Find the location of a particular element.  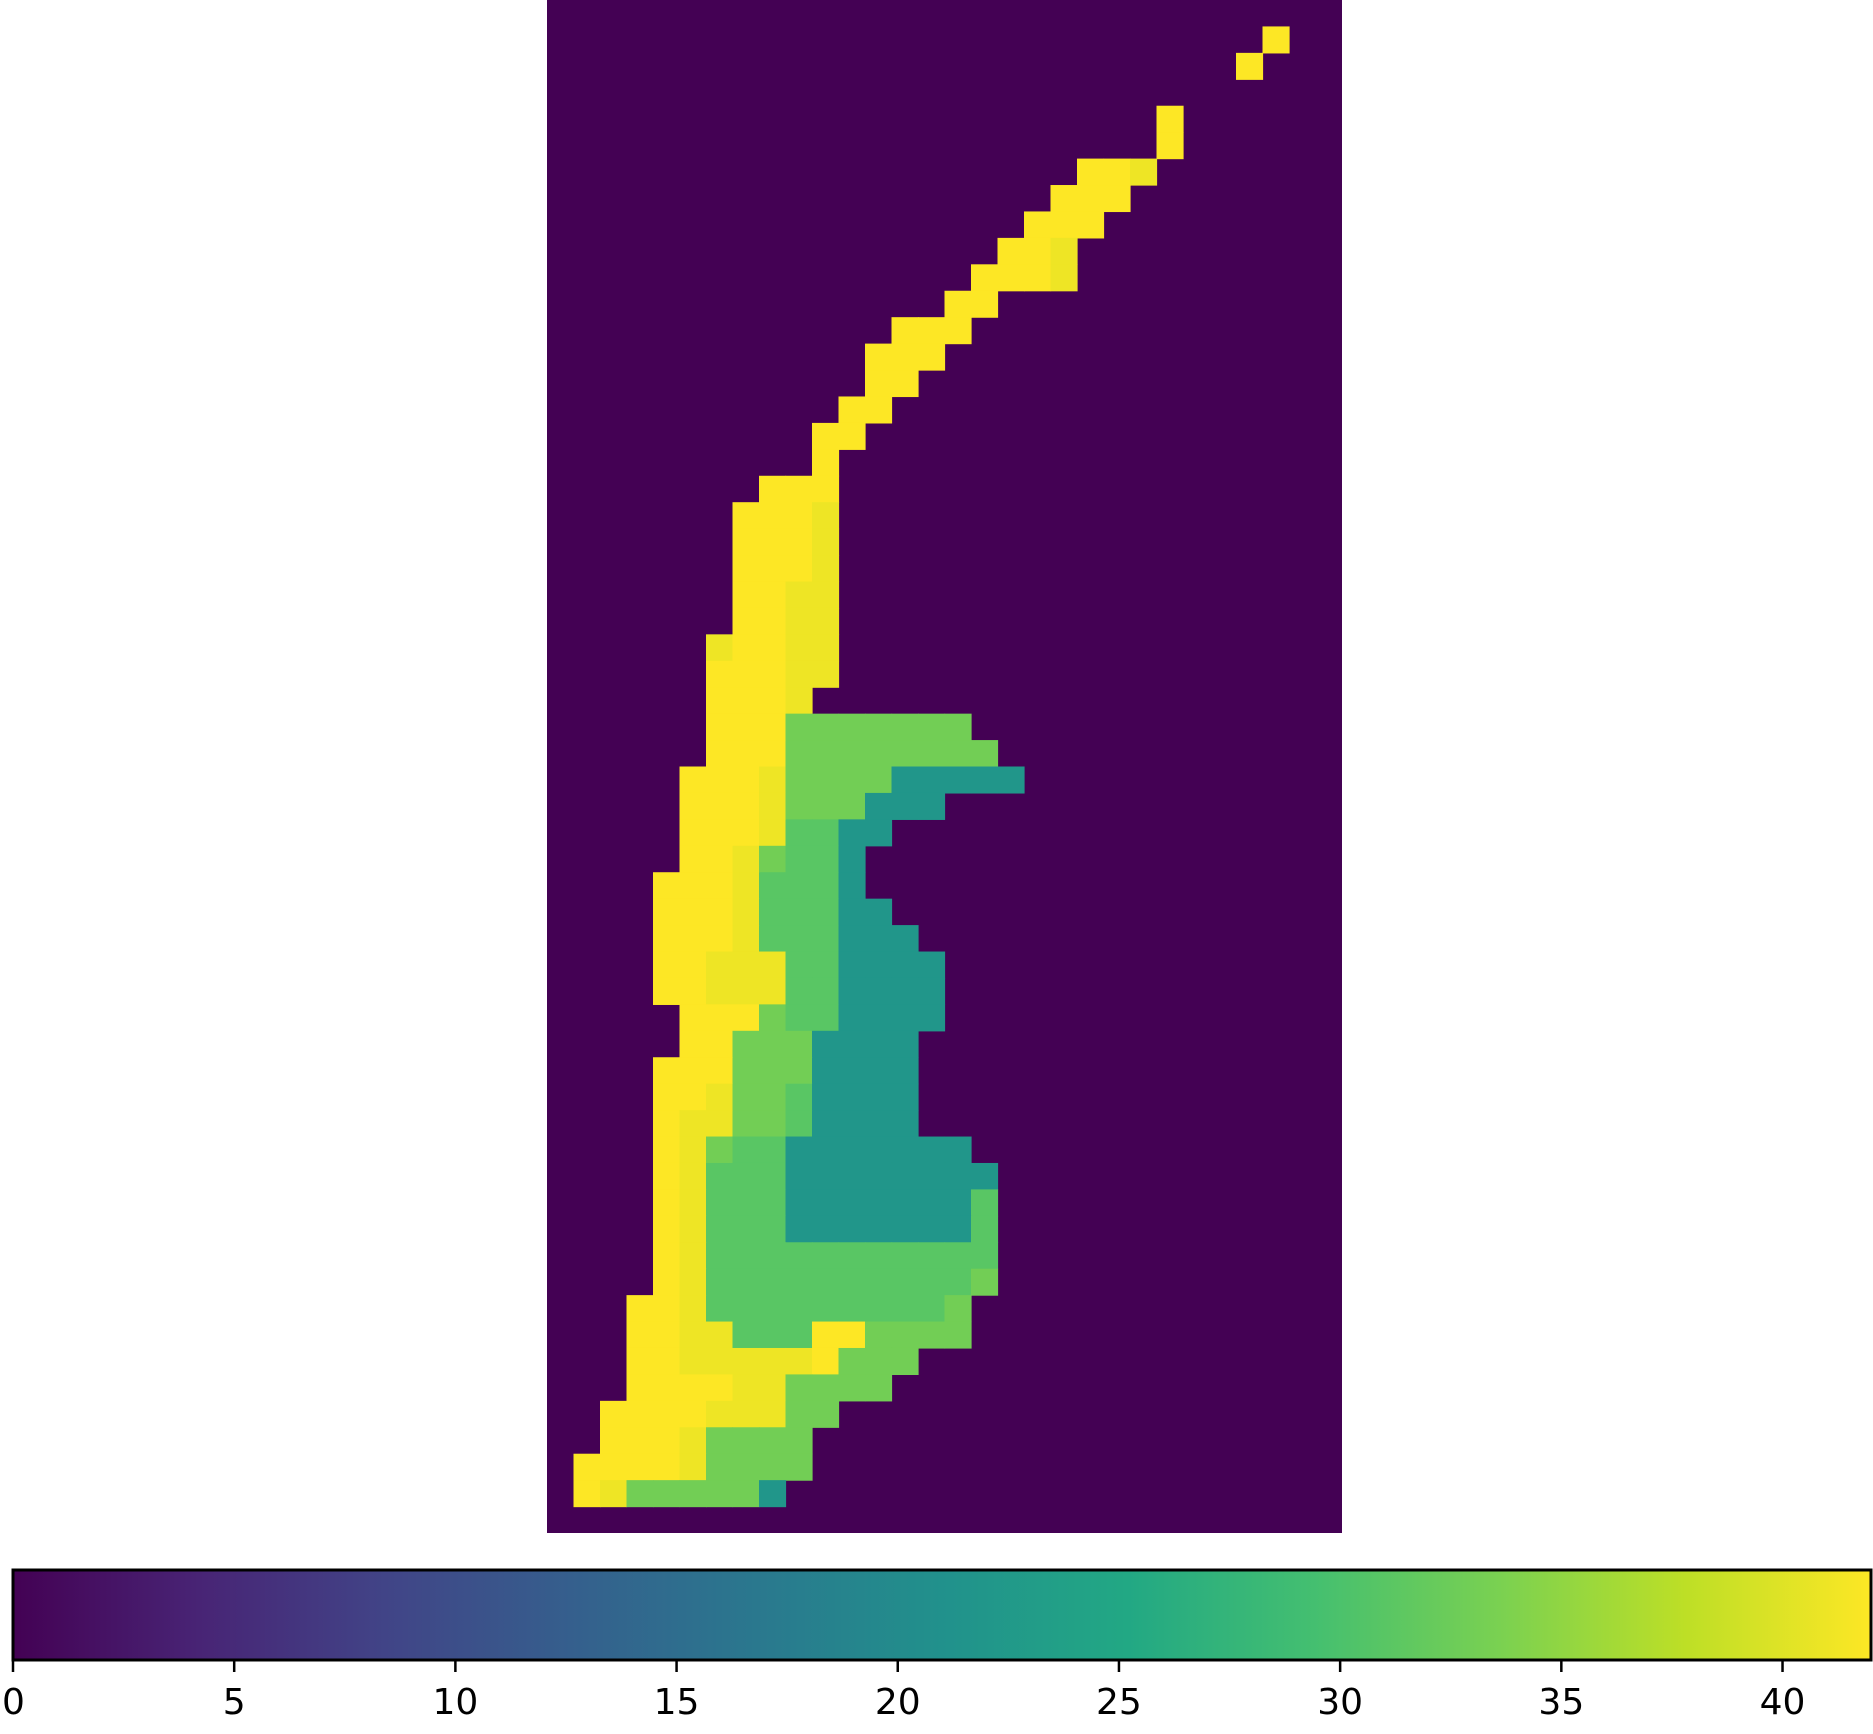

colorbar-tick-label: 15 is located at coordinates (677, 1702).